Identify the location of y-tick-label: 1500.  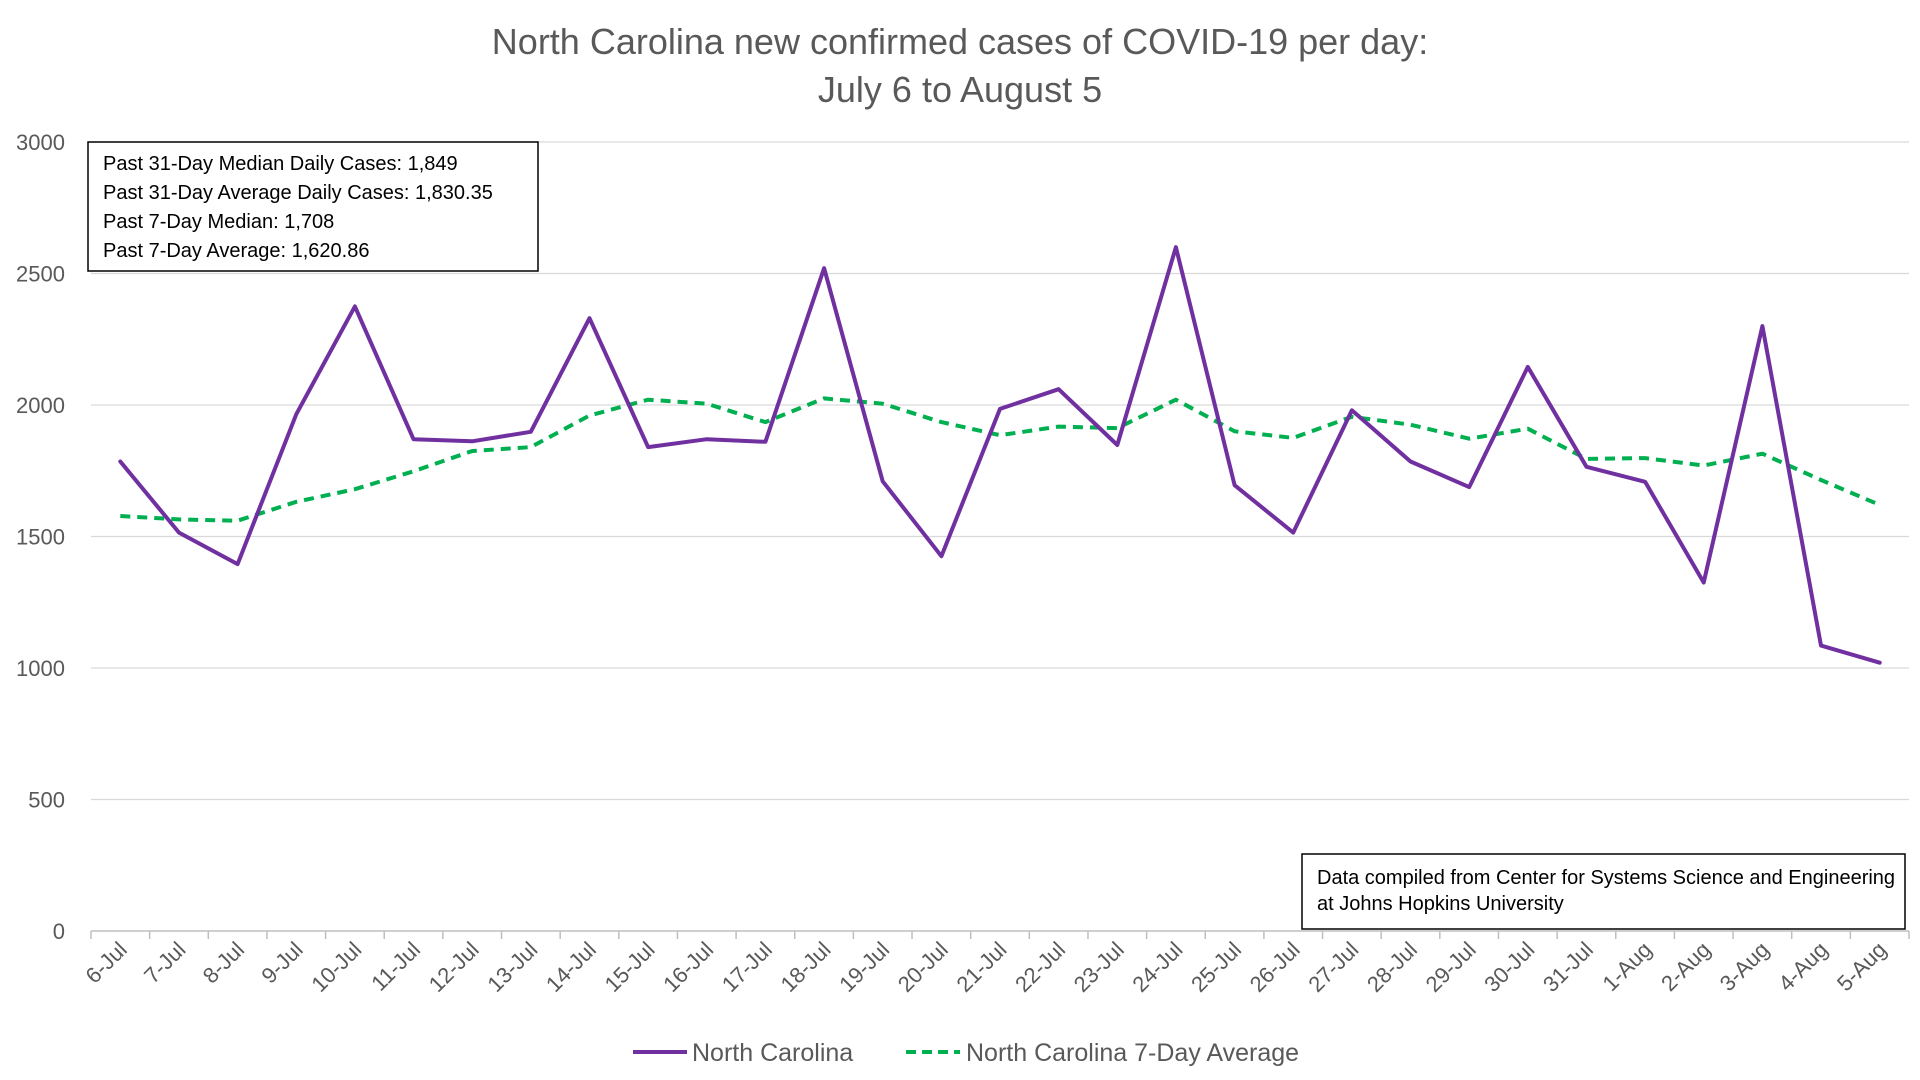
(40, 537).